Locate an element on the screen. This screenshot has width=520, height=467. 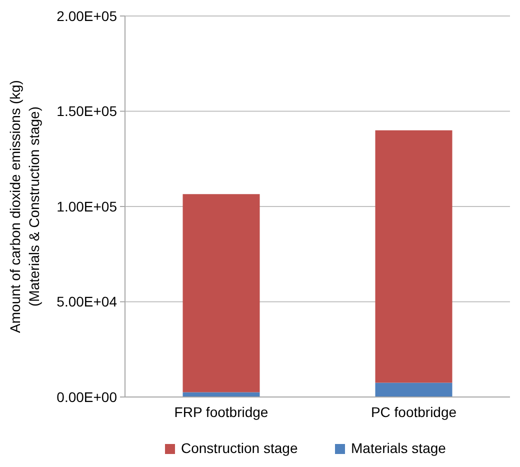
y-tick-label: 5.00E+04 is located at coordinates (87, 302).